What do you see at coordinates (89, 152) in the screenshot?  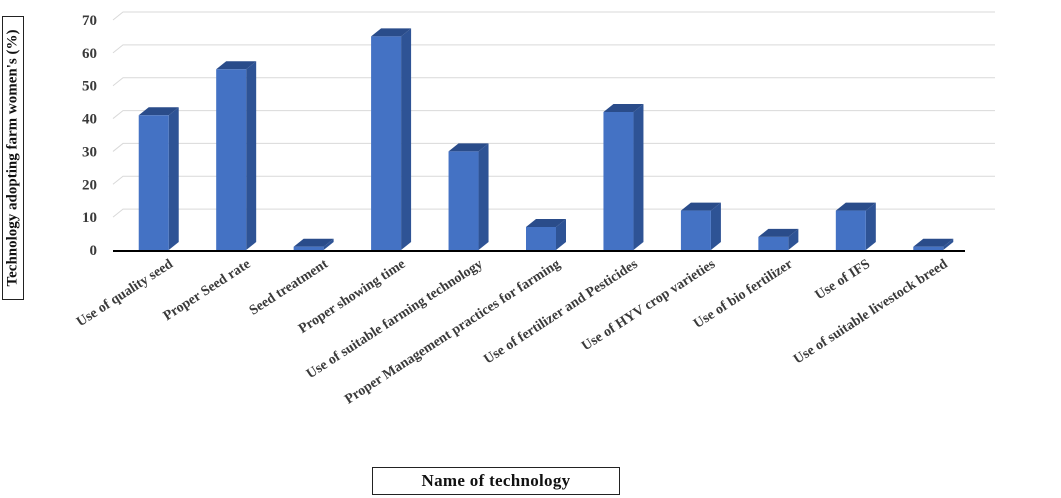 I see `y-tick-label: 30` at bounding box center [89, 152].